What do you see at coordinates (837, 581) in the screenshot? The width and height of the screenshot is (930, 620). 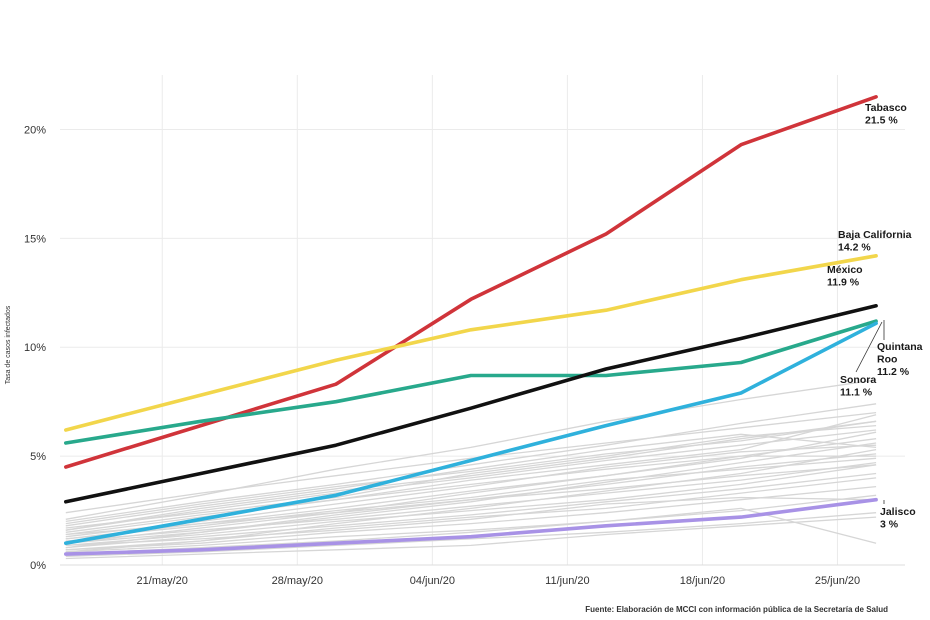 I see `x-tick-label: 25/jun/20` at bounding box center [837, 581].